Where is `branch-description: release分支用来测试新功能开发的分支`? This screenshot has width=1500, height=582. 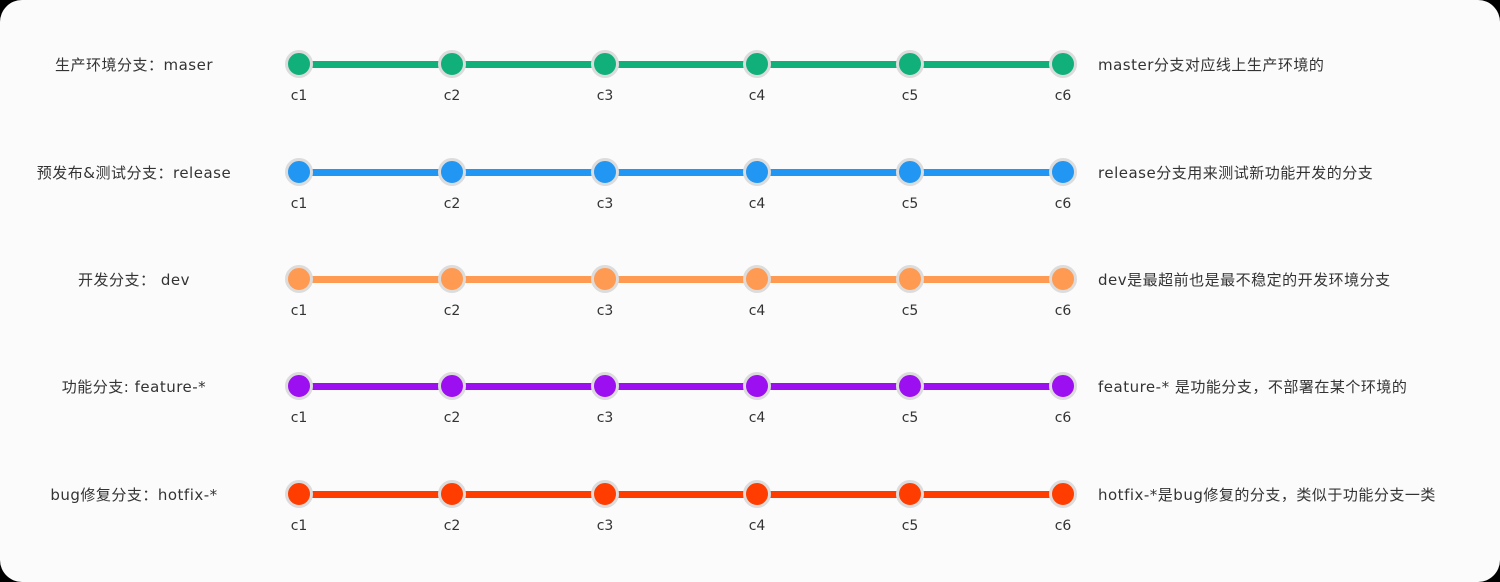
branch-description: release分支用来测试新功能开发的分支 is located at coordinates (1236, 173).